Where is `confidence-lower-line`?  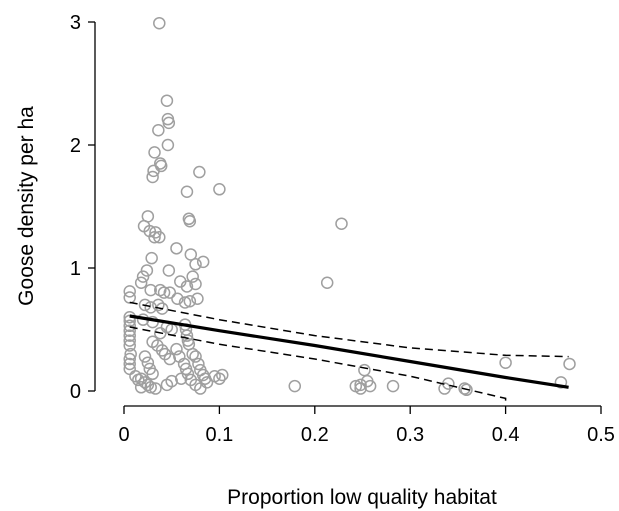
confidence-lower-line is located at coordinates (318, 365).